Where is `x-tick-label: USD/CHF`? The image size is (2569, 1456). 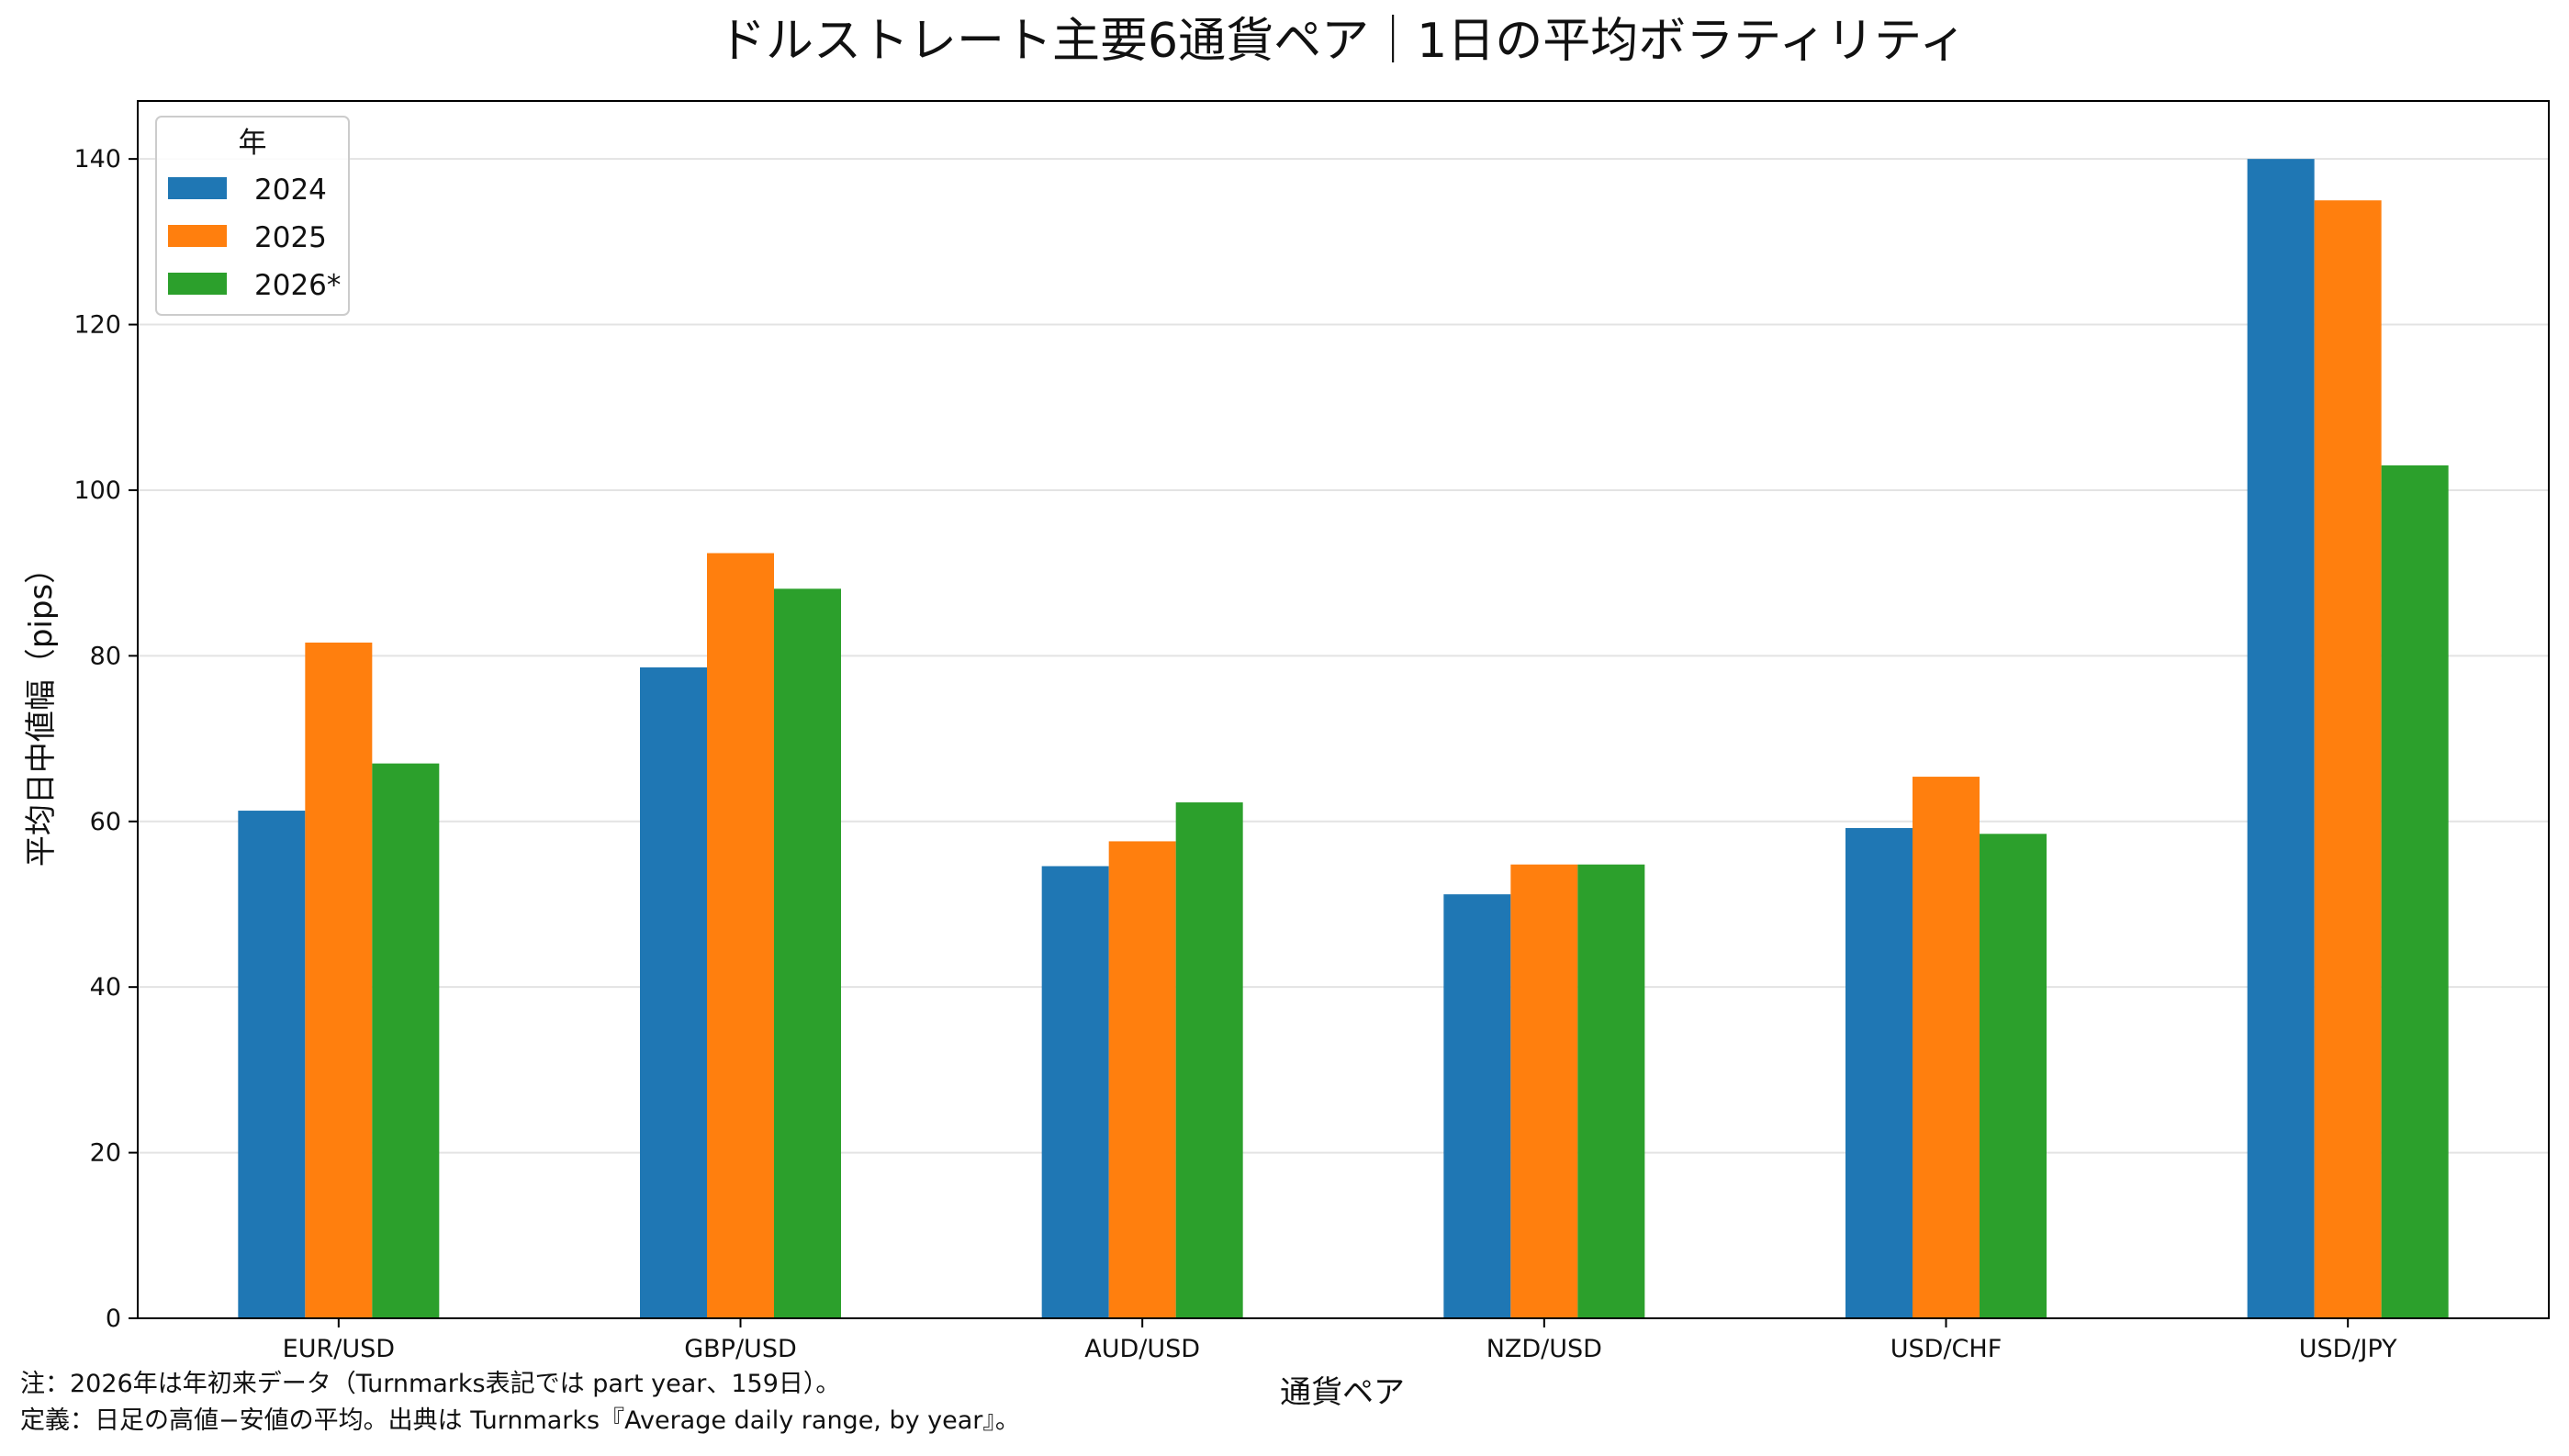
x-tick-label: USD/CHF is located at coordinates (1946, 1349).